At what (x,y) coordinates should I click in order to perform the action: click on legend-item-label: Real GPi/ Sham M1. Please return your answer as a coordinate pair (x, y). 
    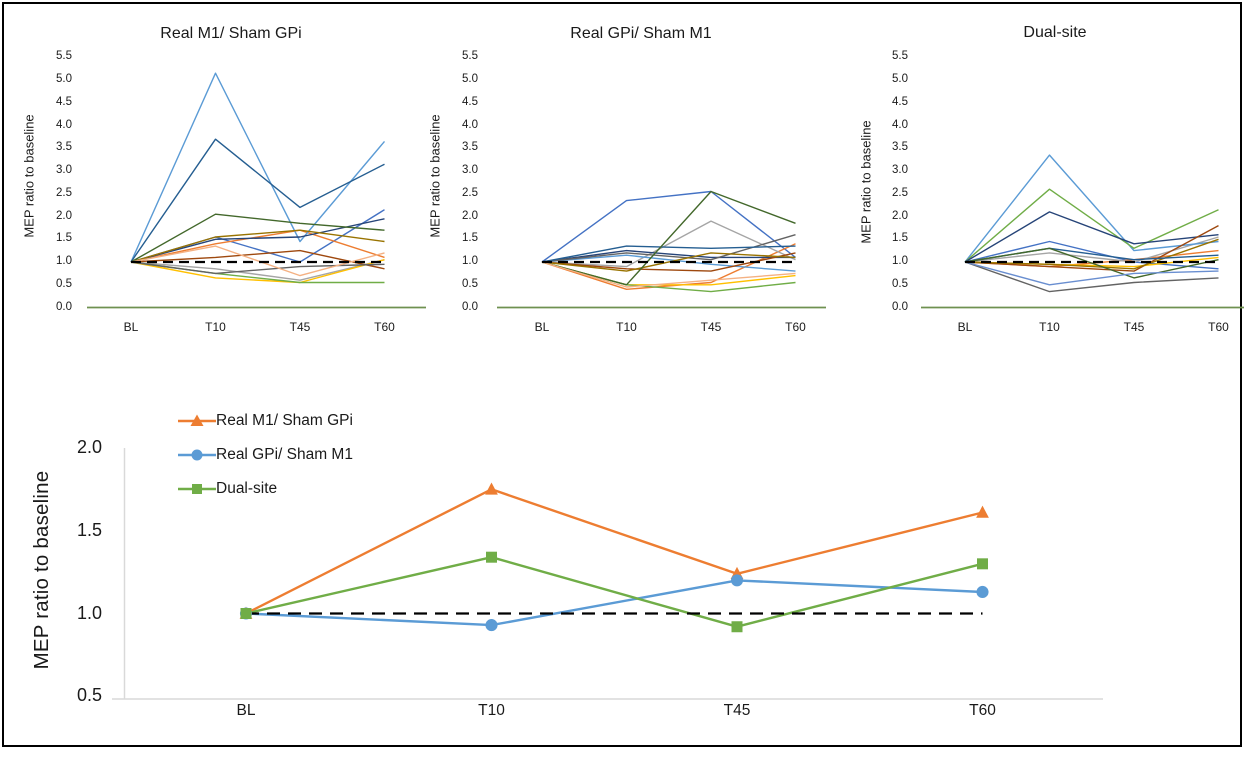
    Looking at the image, I should click on (284, 454).